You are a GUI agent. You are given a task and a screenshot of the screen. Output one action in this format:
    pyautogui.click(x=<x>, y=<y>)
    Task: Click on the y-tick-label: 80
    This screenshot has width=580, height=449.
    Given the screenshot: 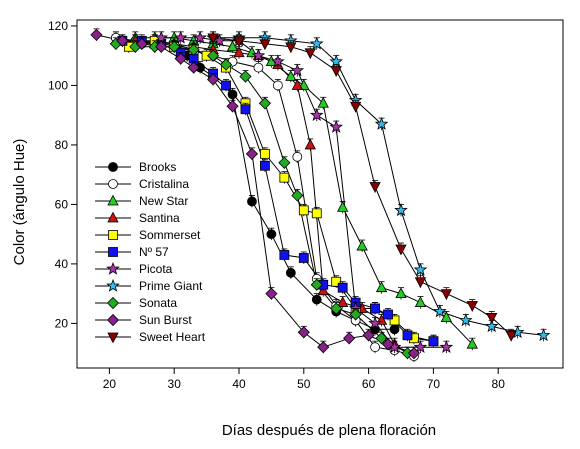 What is the action you would take?
    pyautogui.click(x=62, y=145)
    